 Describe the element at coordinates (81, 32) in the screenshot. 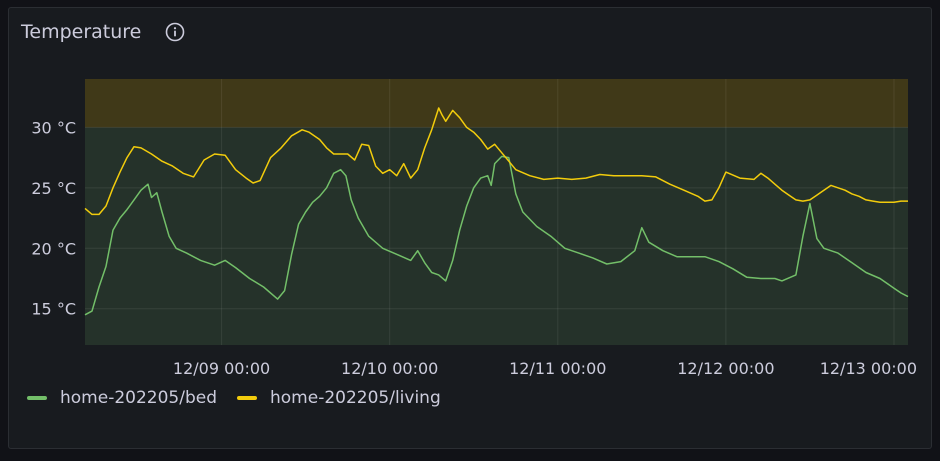

I see `panel-title: Temperature` at that location.